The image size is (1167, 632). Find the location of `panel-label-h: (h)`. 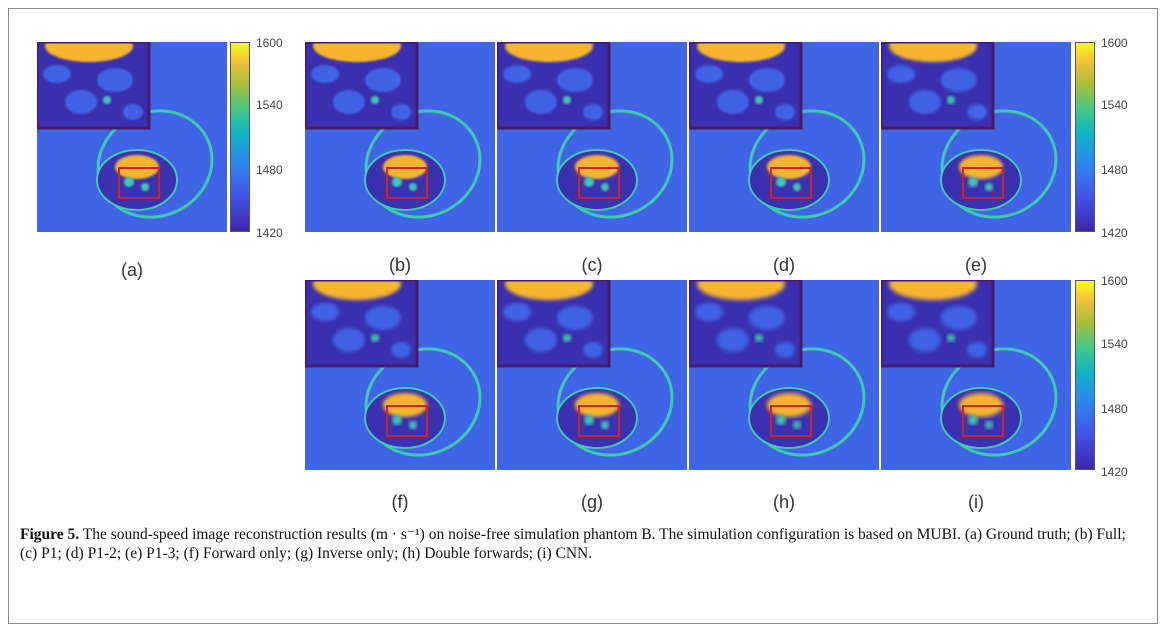

panel-label-h: (h) is located at coordinates (784, 502).